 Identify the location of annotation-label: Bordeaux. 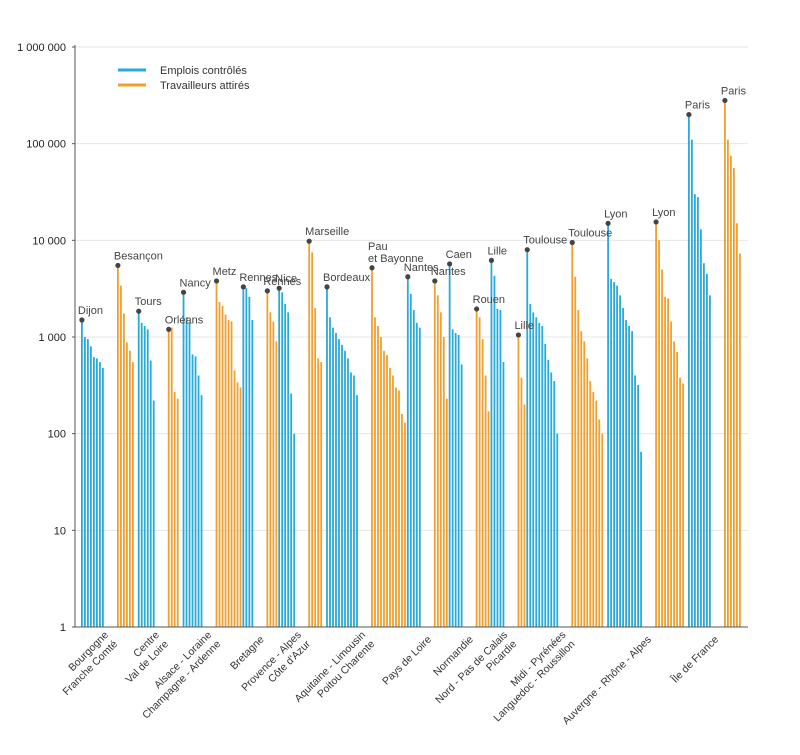
(347, 278).